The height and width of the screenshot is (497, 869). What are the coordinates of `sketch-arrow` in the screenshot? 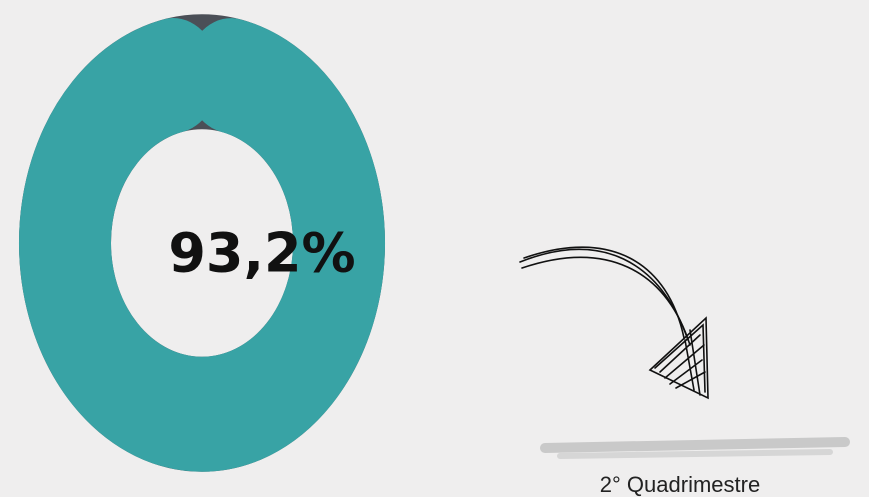 It's located at (614, 323).